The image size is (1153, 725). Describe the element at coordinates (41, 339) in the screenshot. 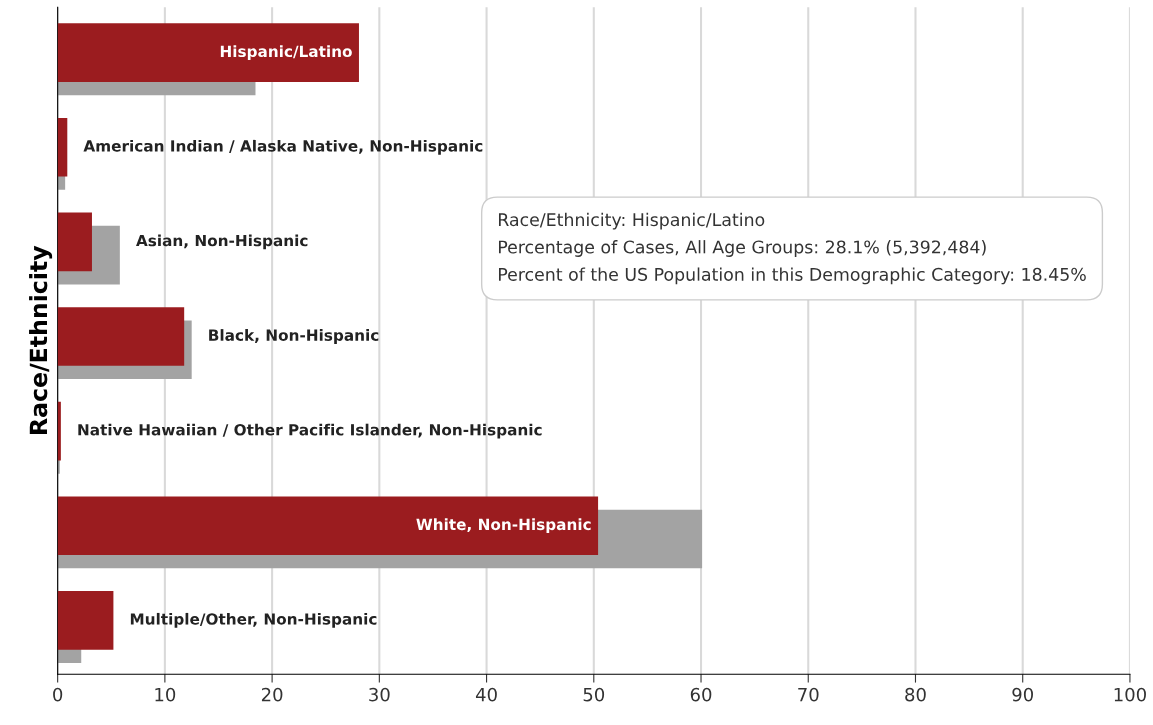

I see `y-axis-title: Race/Ethnicity` at that location.